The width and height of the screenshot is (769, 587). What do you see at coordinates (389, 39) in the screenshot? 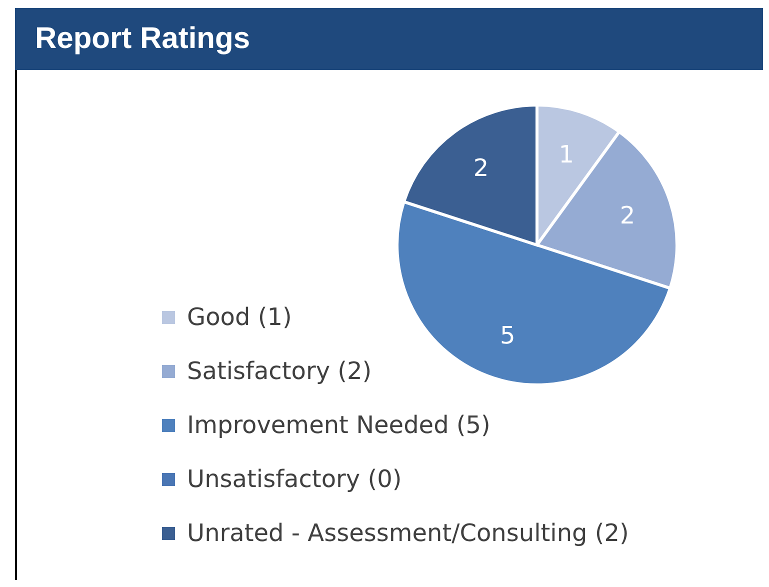
I see `chart-title: Report Ratings` at bounding box center [389, 39].